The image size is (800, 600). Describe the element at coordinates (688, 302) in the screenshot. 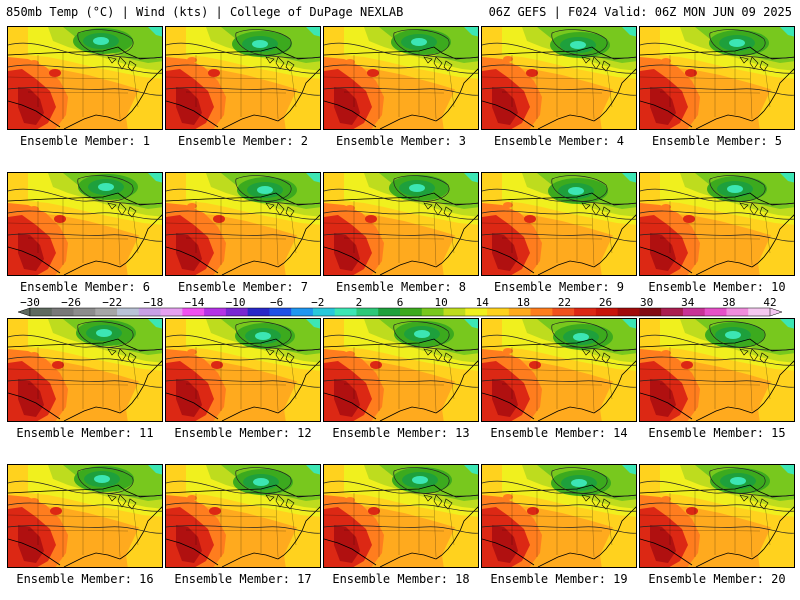

I see `colorbar-tick-label: 34` at that location.